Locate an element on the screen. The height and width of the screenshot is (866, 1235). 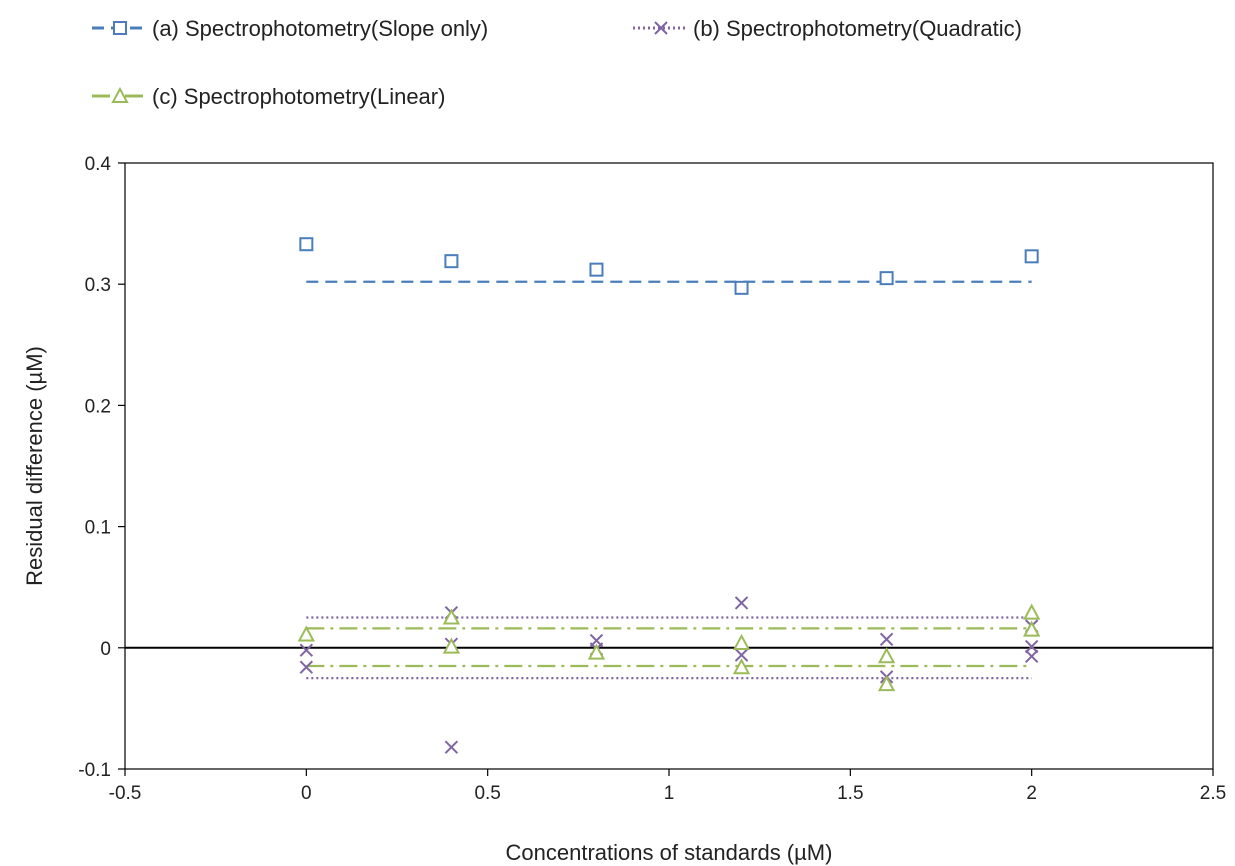
y-tick-label: 0.4 is located at coordinates (98, 164).